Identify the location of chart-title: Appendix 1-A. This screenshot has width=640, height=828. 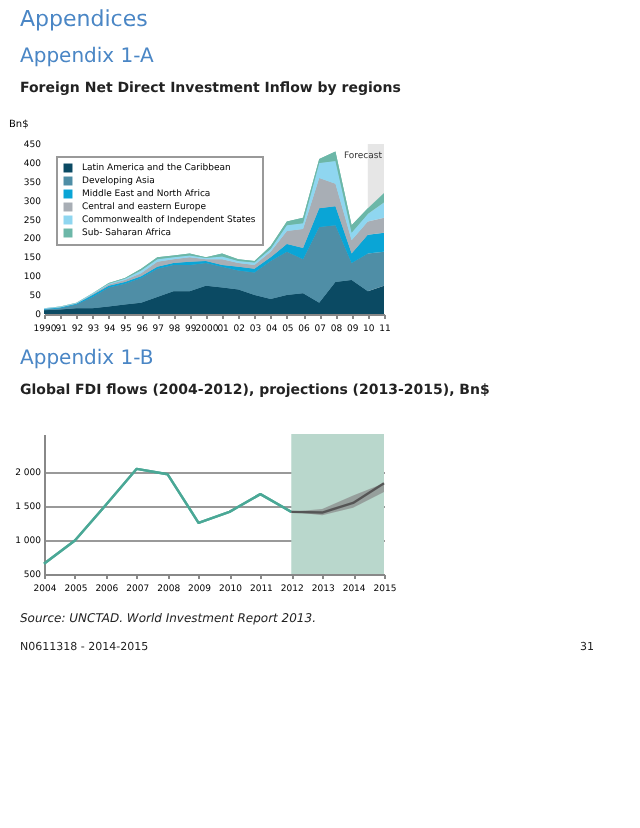
(87, 57).